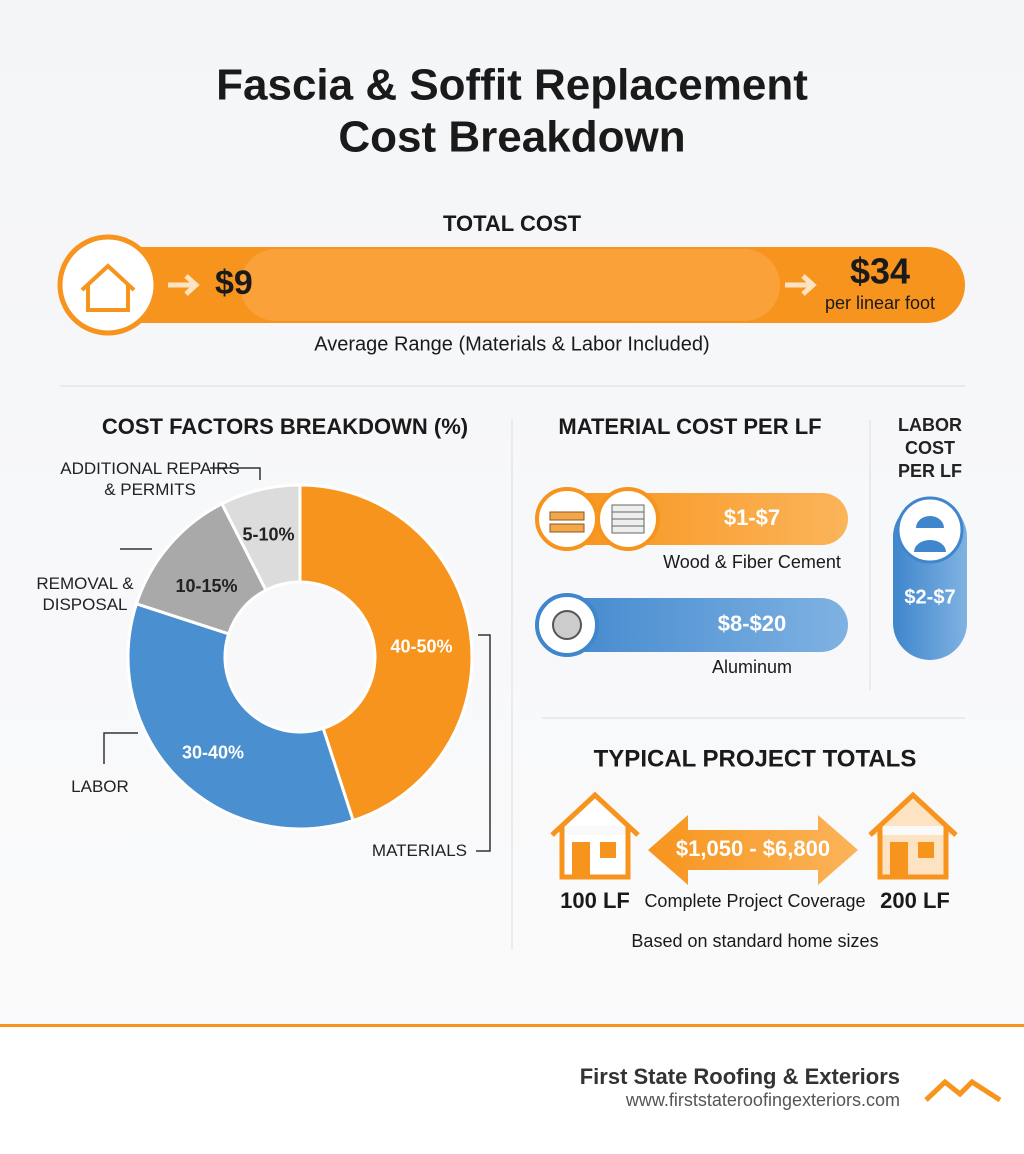 The height and width of the screenshot is (1154, 1024). What do you see at coordinates (915, 900) in the screenshot?
I see `large-size: 200 LF` at bounding box center [915, 900].